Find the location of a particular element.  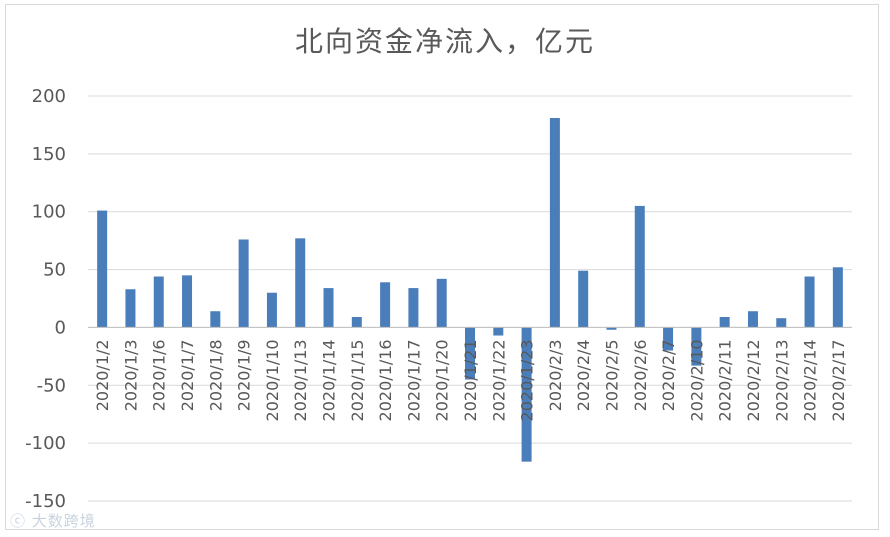

x-tick-label: 2020/1/7 is located at coordinates (187, 375).